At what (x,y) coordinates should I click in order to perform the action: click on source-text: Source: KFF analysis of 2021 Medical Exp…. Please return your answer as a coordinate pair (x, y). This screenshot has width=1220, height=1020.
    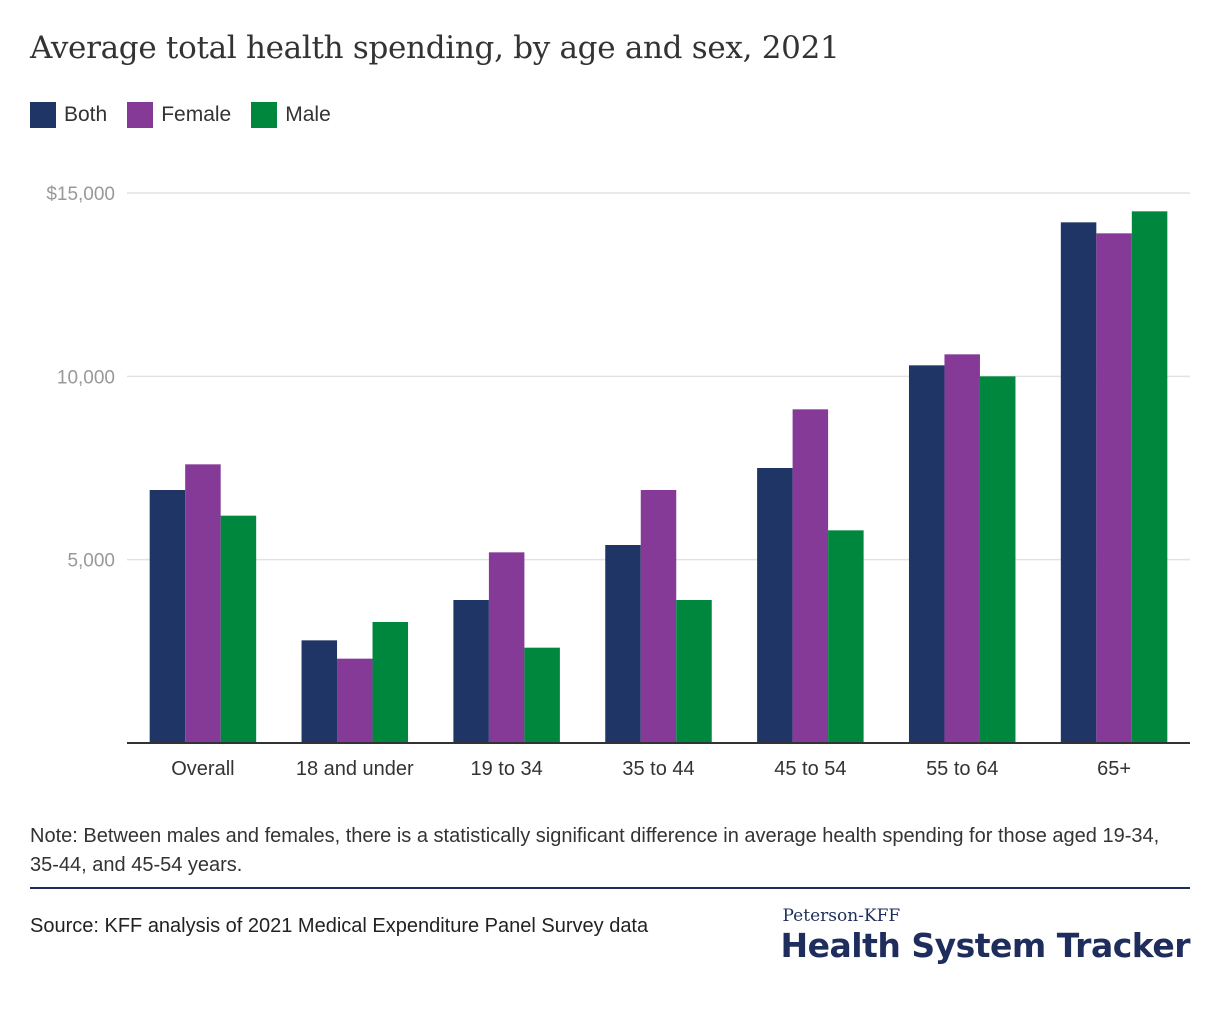
    Looking at the image, I should click on (339, 926).